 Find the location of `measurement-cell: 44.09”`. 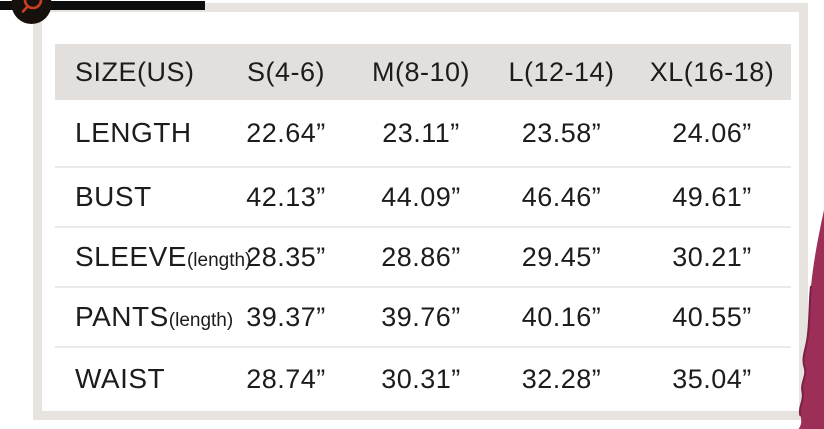

measurement-cell: 44.09” is located at coordinates (421, 196).